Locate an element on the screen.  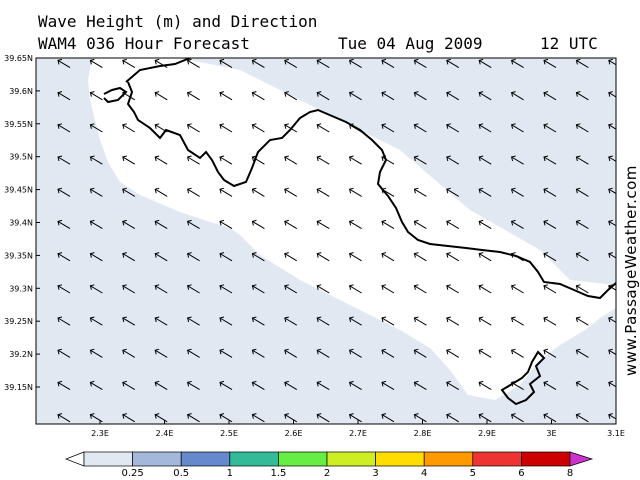
legend-label: 1 is located at coordinates (230, 473).